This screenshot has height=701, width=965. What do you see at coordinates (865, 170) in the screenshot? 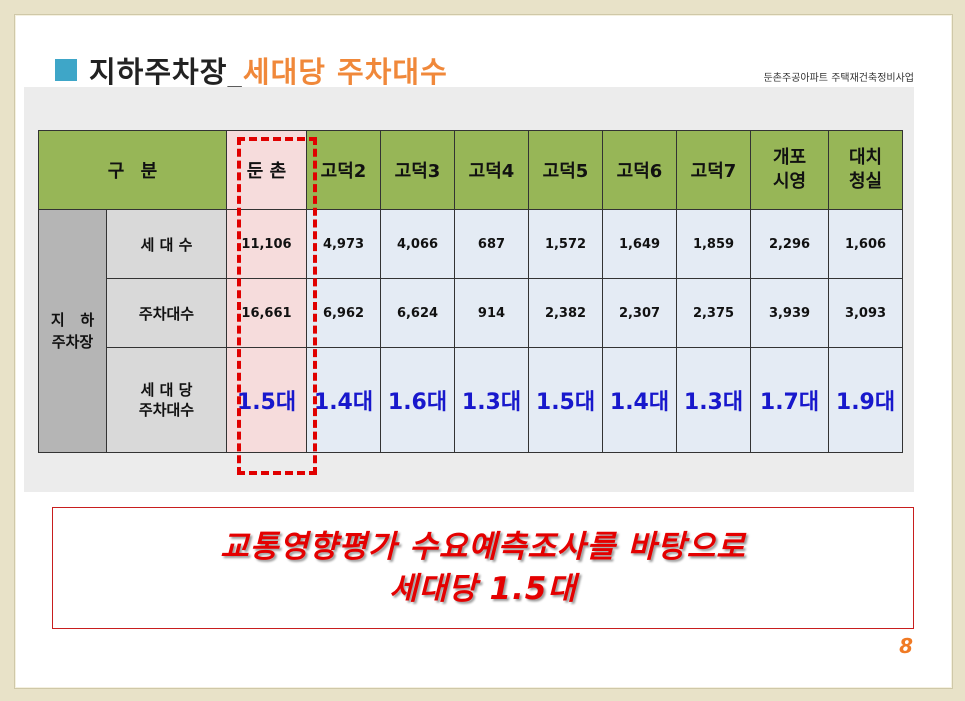
I see `col-header: 대치 청실` at bounding box center [865, 170].